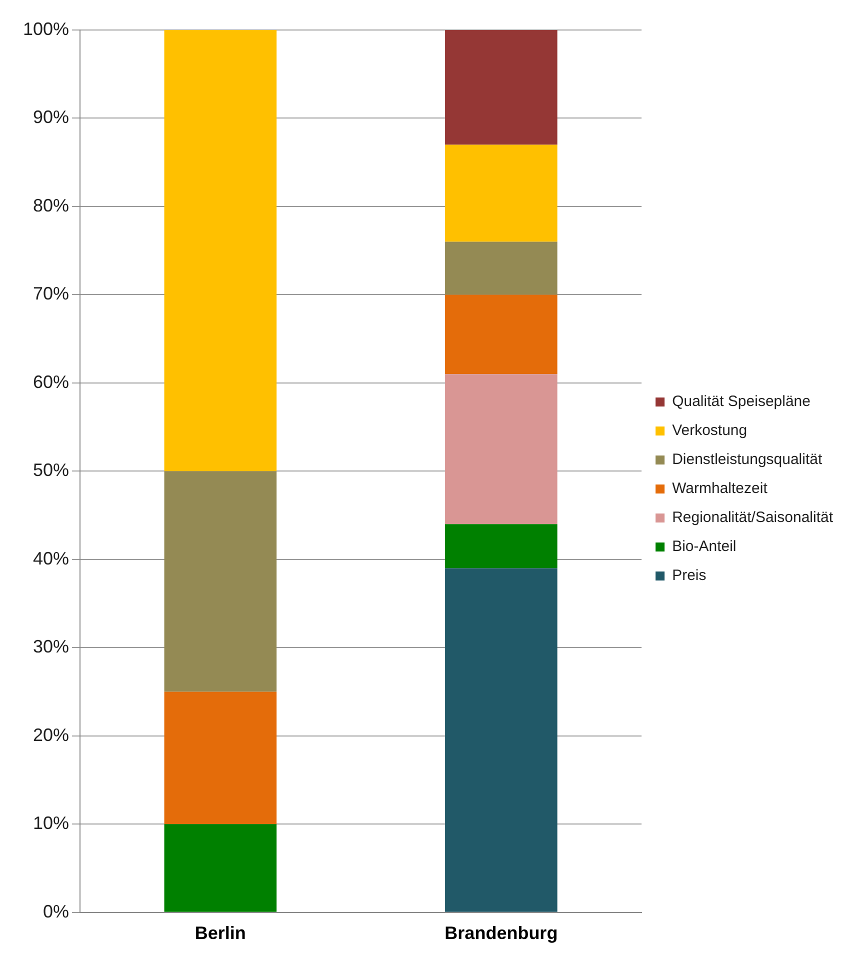  What do you see at coordinates (51, 823) in the screenshot?
I see `y-tick-label: 10%` at bounding box center [51, 823].